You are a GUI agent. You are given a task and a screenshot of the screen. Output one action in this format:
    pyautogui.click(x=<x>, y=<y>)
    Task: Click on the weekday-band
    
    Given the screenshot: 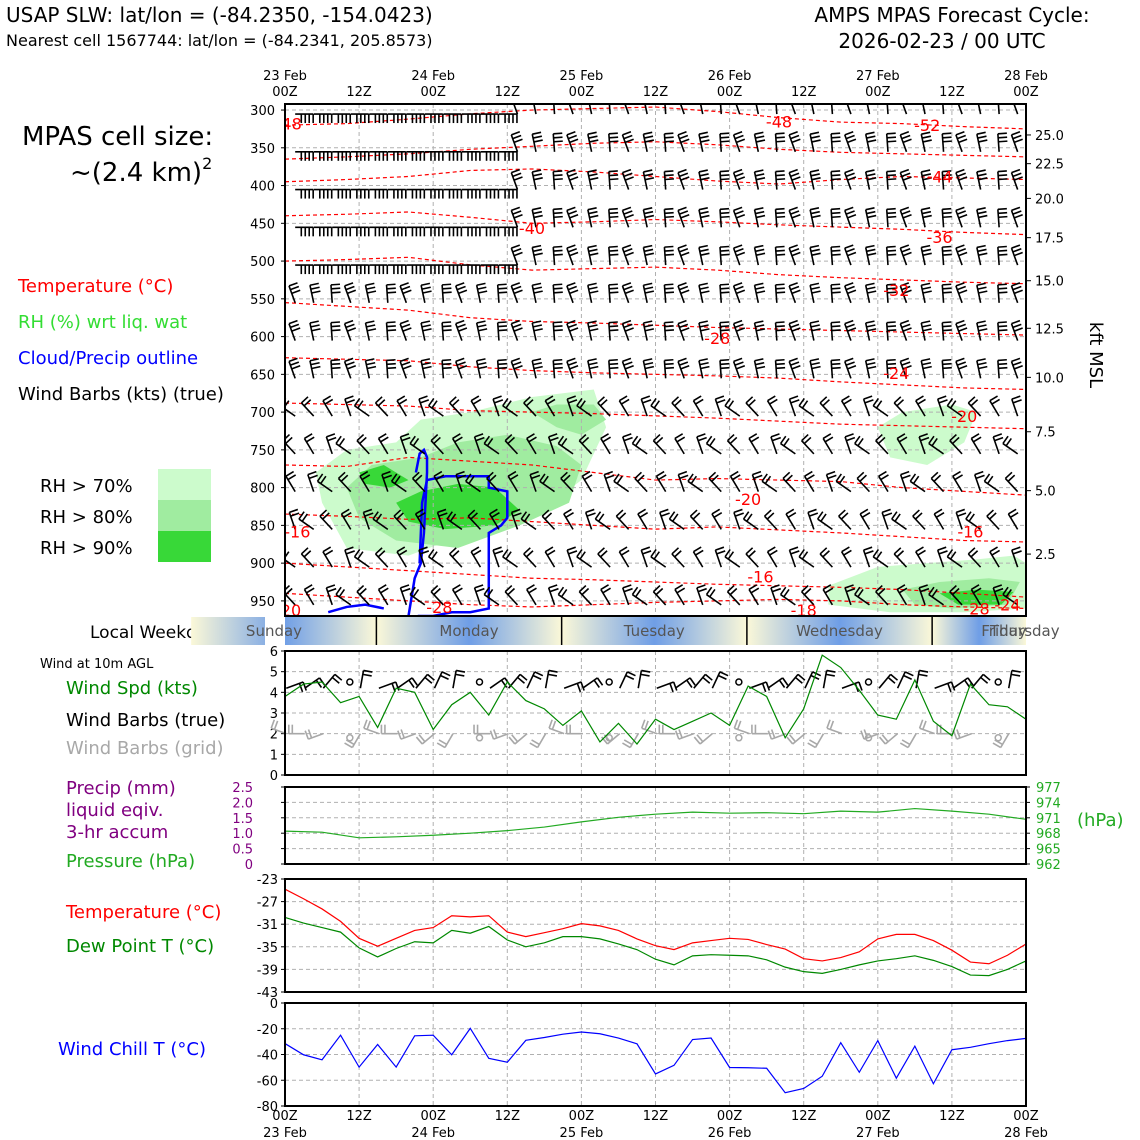 What is the action you would take?
    pyautogui.click(x=839, y=631)
    